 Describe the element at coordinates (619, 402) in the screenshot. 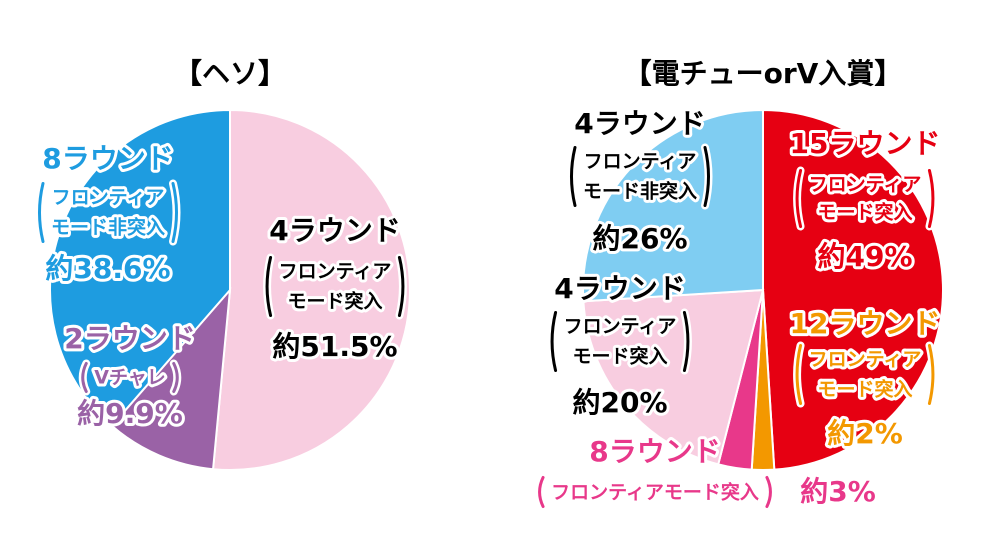

I see `slice-value-label: 約20%` at that location.